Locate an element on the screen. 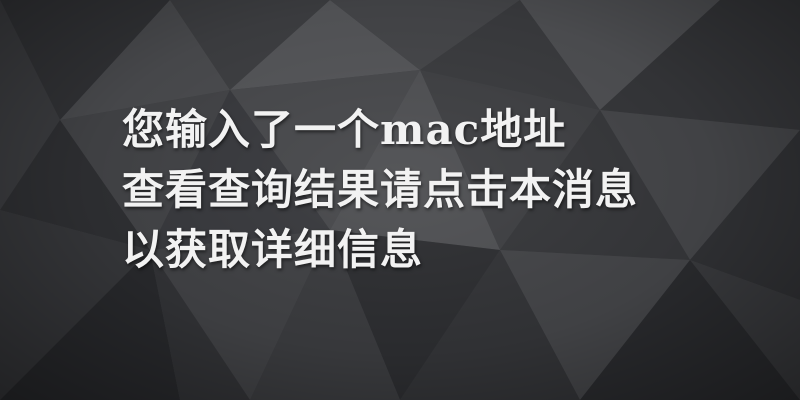  message-line-2: 查看查询结果请点击本消息 is located at coordinates (380, 189).